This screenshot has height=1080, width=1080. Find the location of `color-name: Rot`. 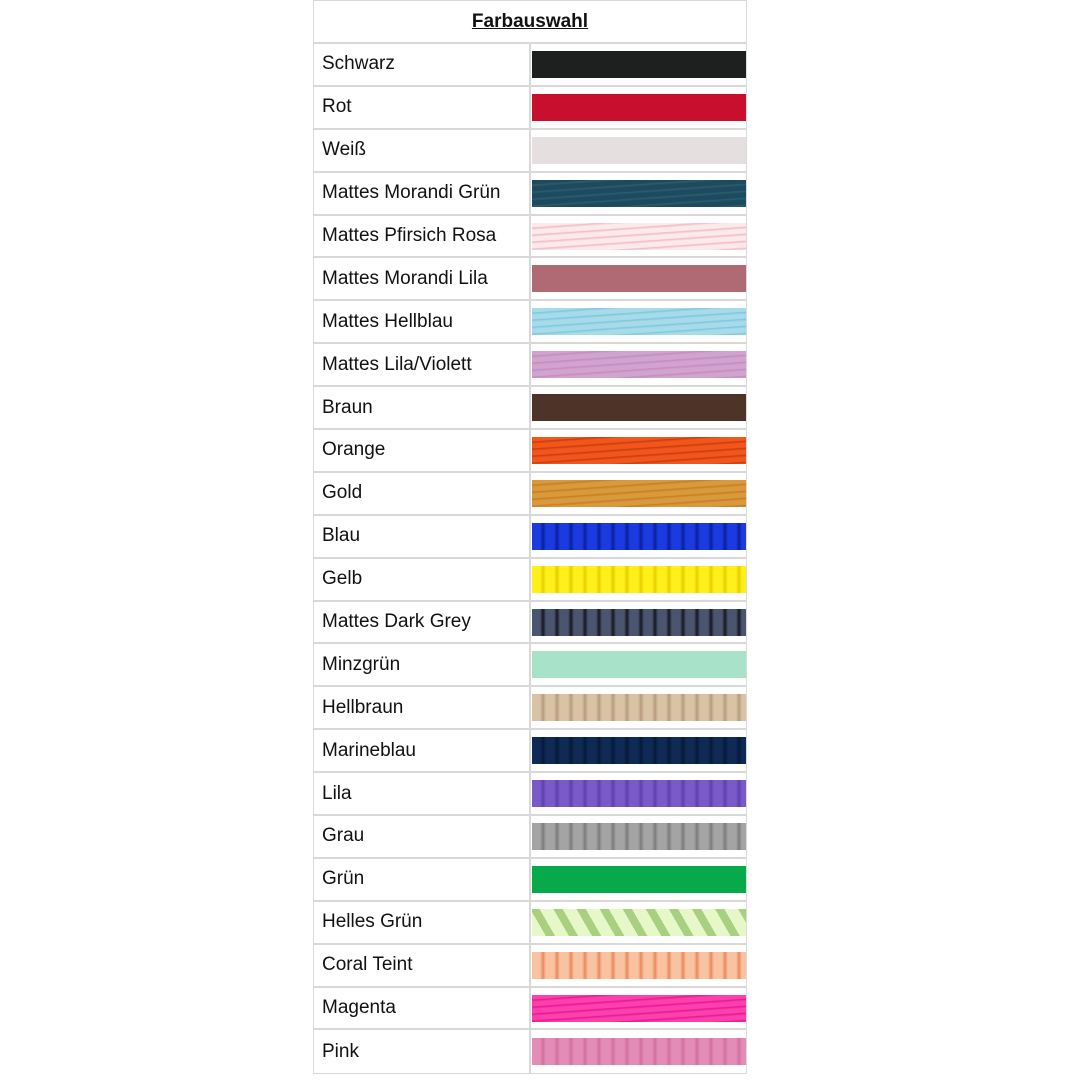

color-name: Rot is located at coordinates (422, 107).